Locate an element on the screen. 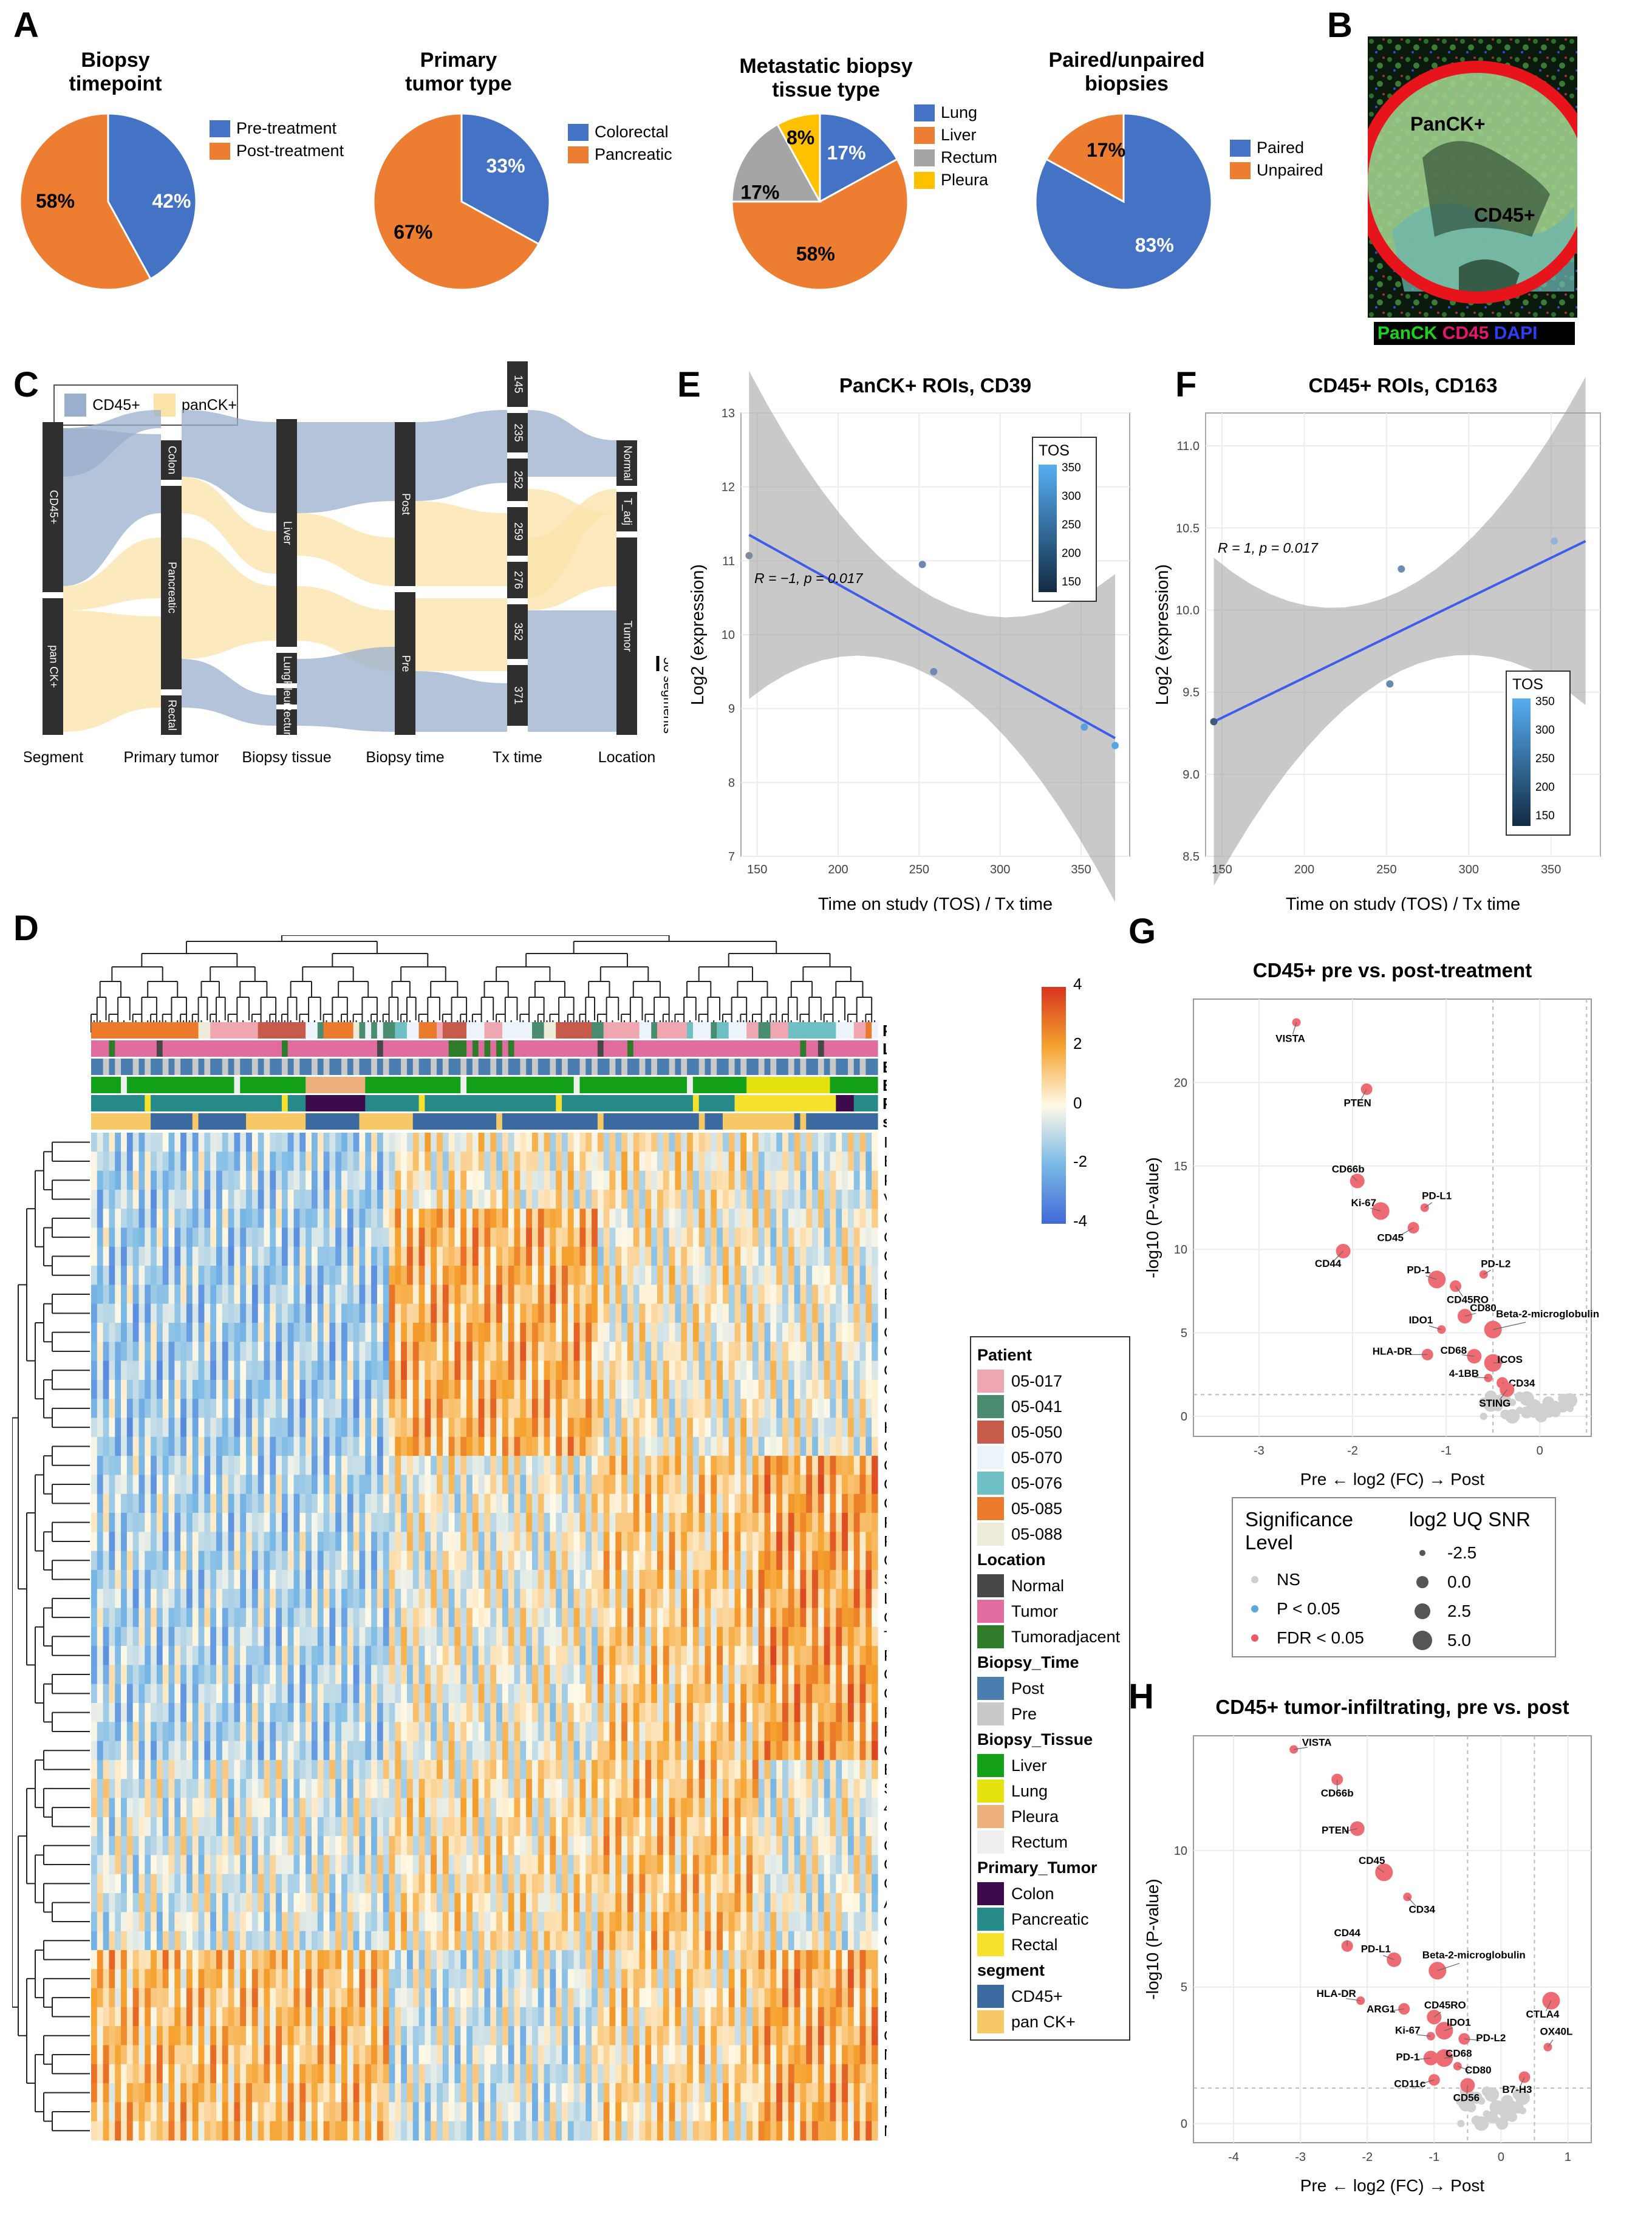 The width and height of the screenshot is (1652, 2218). sankey-node-label: 259 is located at coordinates (518, 531).